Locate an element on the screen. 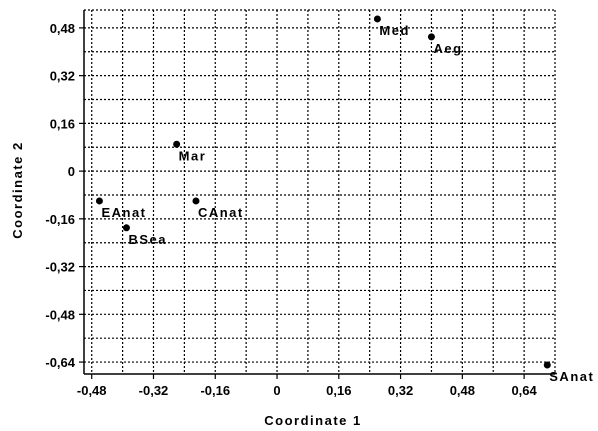 This screenshot has height=431, width=598. x-tick-label: 0,16 is located at coordinates (338, 390).